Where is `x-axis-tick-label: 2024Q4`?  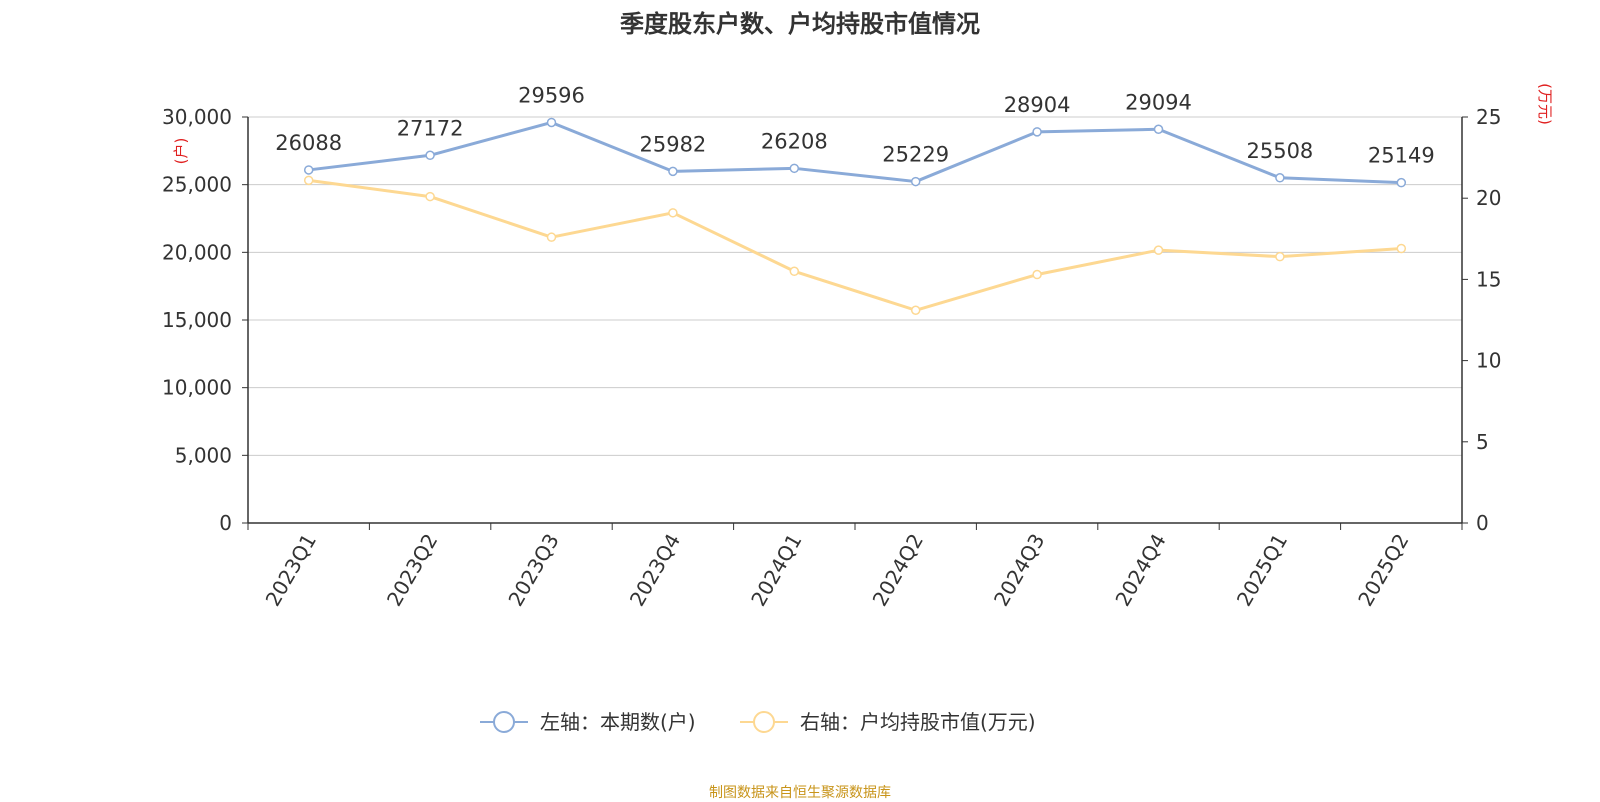 x-axis-tick-label: 2024Q4 is located at coordinates (1140, 570).